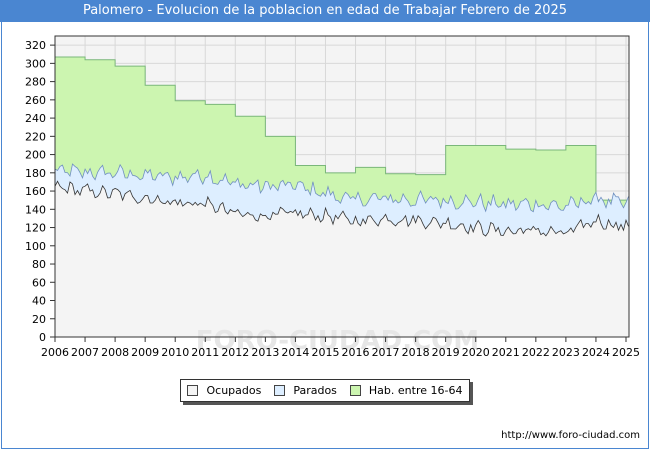  What do you see at coordinates (386, 352) in the screenshot?
I see `x-tick-label: 2017` at bounding box center [386, 352].